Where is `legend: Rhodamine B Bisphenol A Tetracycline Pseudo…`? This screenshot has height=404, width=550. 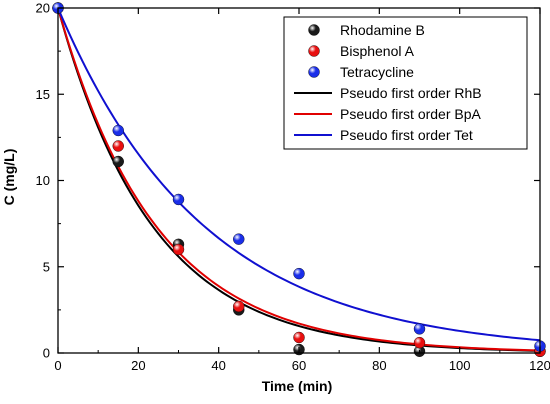
legend: Rhodamine B Bisphenol A Tetracycline Pseudo… is located at coordinates (405, 83).